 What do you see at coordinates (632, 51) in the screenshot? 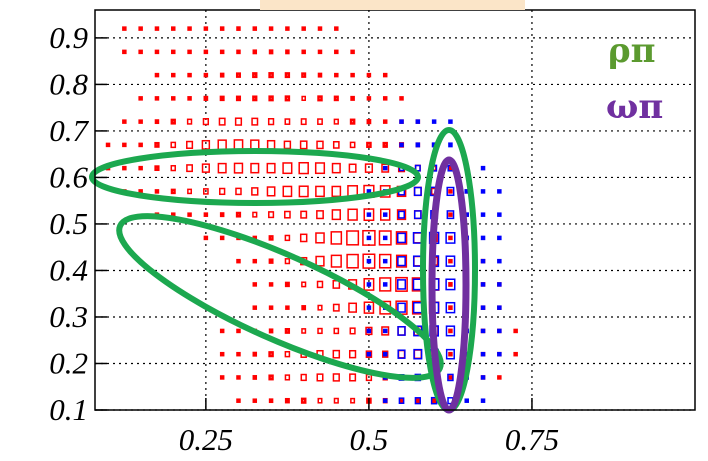
I see `legend-rho-pi: ρπ` at bounding box center [632, 51].